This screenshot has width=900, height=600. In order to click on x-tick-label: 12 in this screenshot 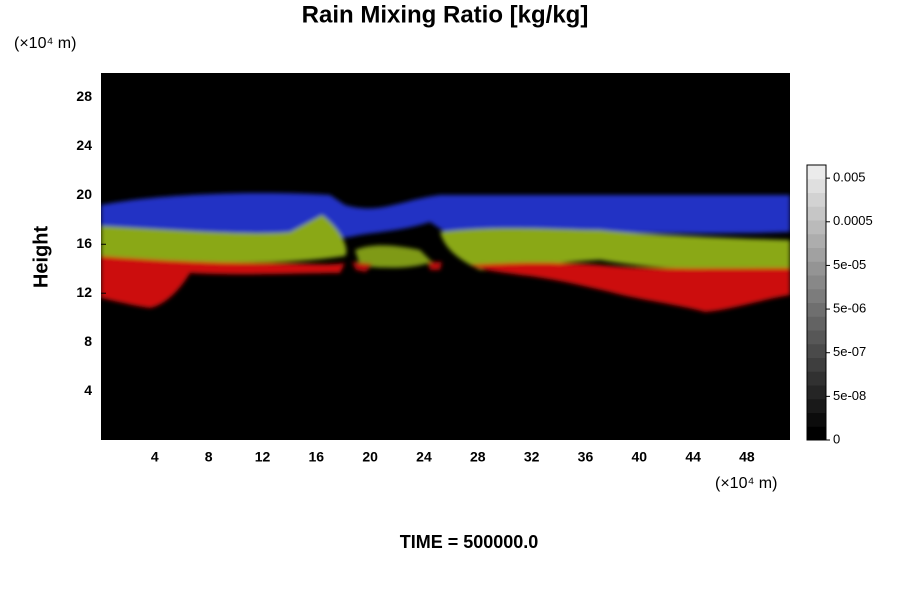, I will do `click(263, 457)`.